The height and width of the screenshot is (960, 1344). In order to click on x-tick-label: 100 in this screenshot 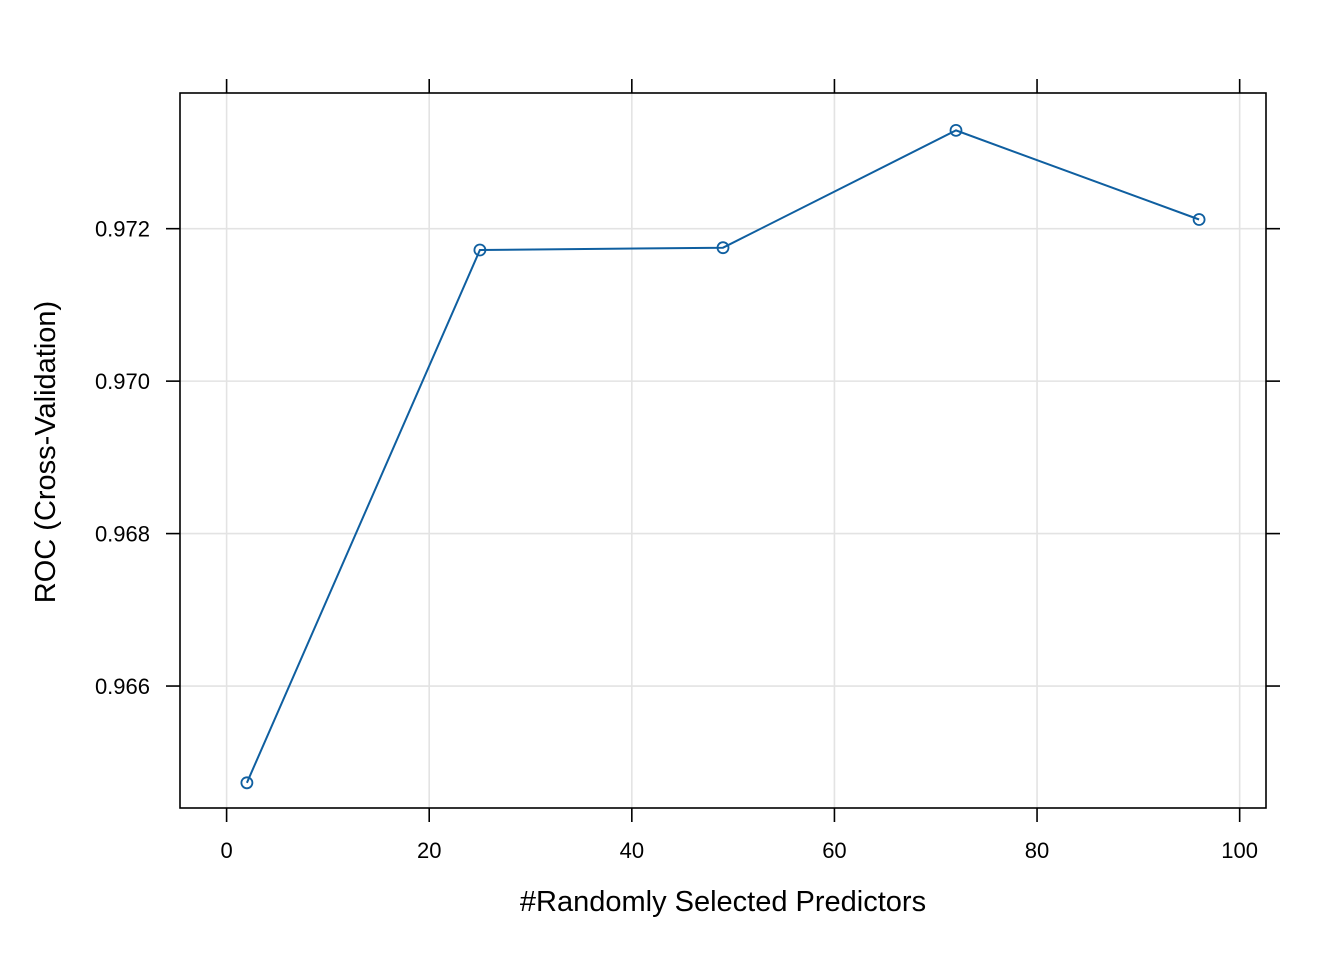, I will do `click(1239, 850)`.